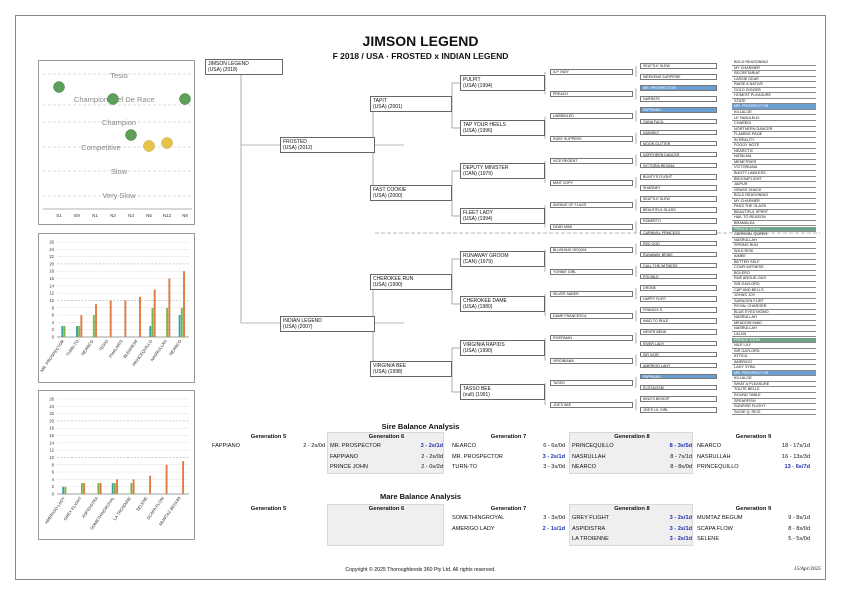 This screenshot has height=595, width=841. I want to click on horse-gen4: CHEROKEE DAME (USA) (1980), so click(502, 304).